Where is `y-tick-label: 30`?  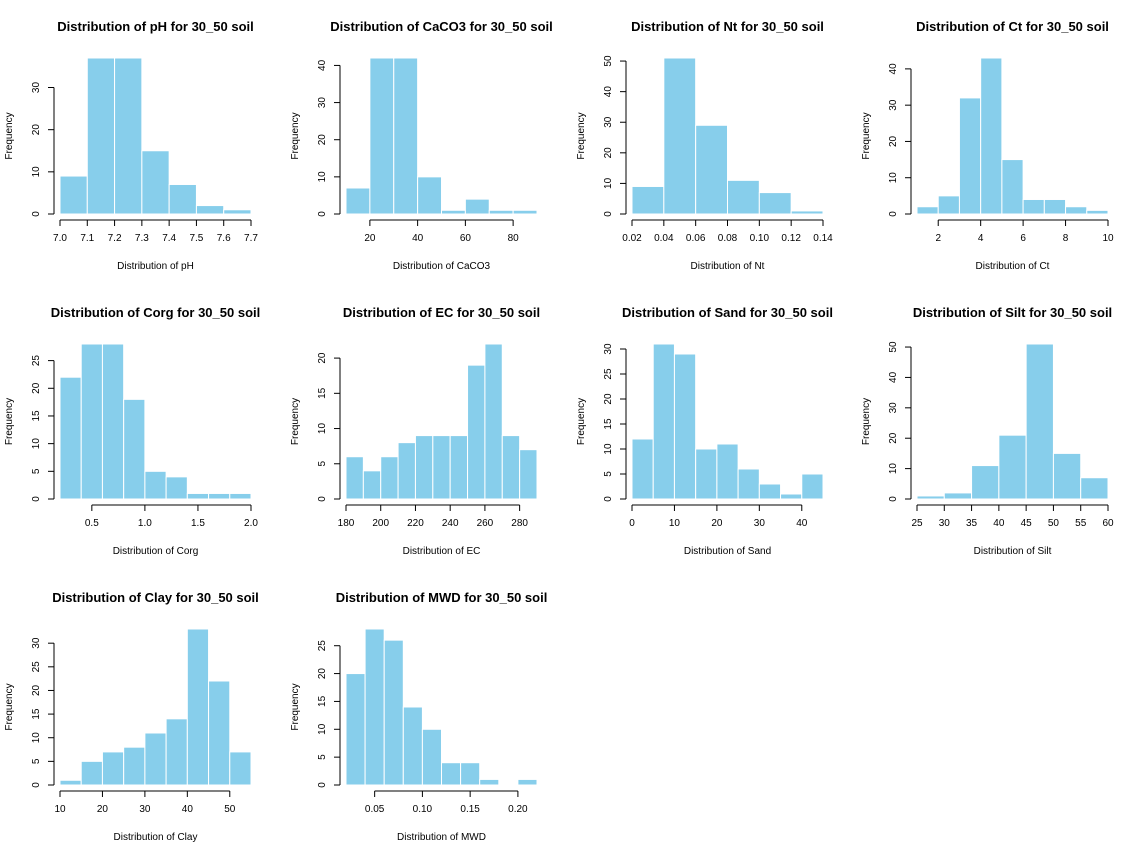 y-tick-label: 30 is located at coordinates (36, 643).